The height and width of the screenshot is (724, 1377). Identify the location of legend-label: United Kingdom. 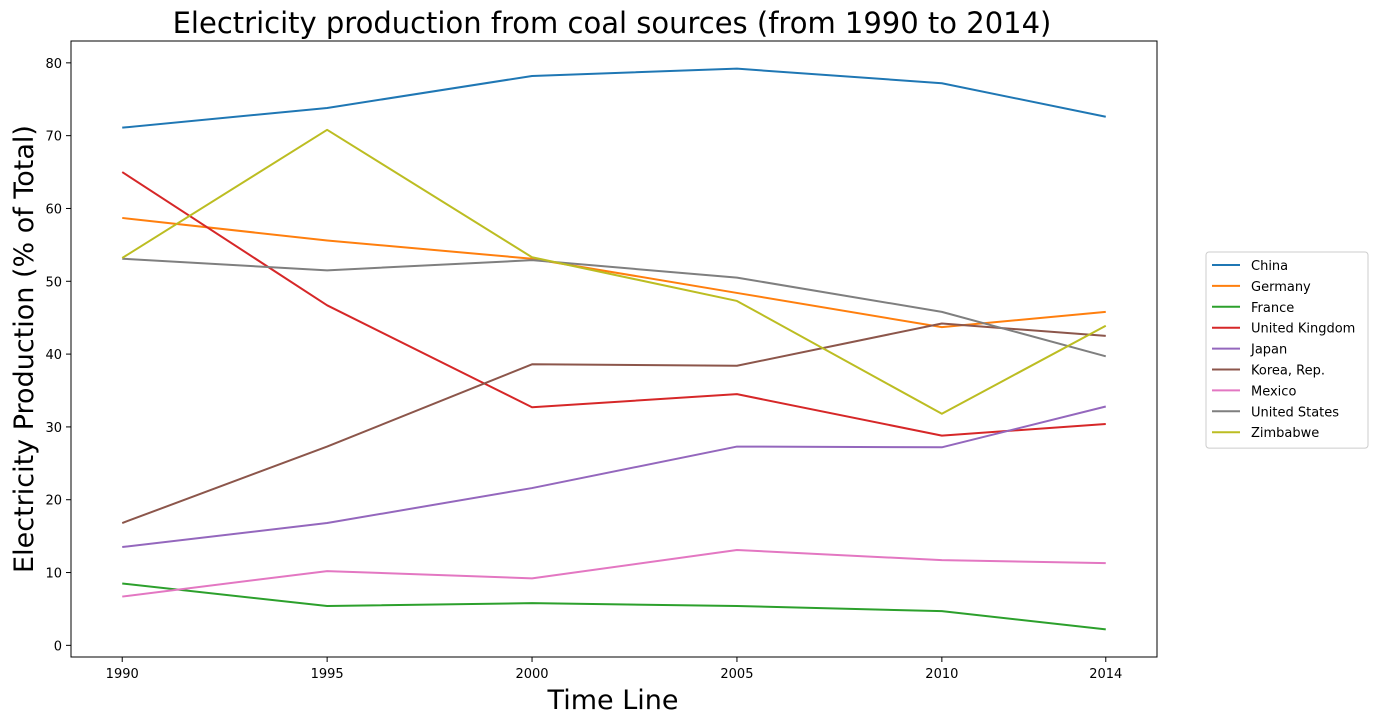
(1303, 329).